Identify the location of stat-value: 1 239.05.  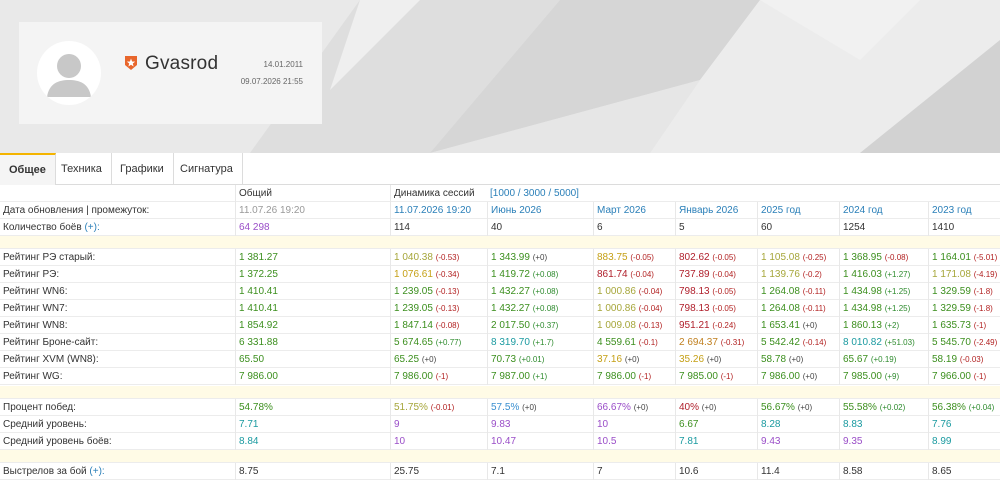
(413, 308).